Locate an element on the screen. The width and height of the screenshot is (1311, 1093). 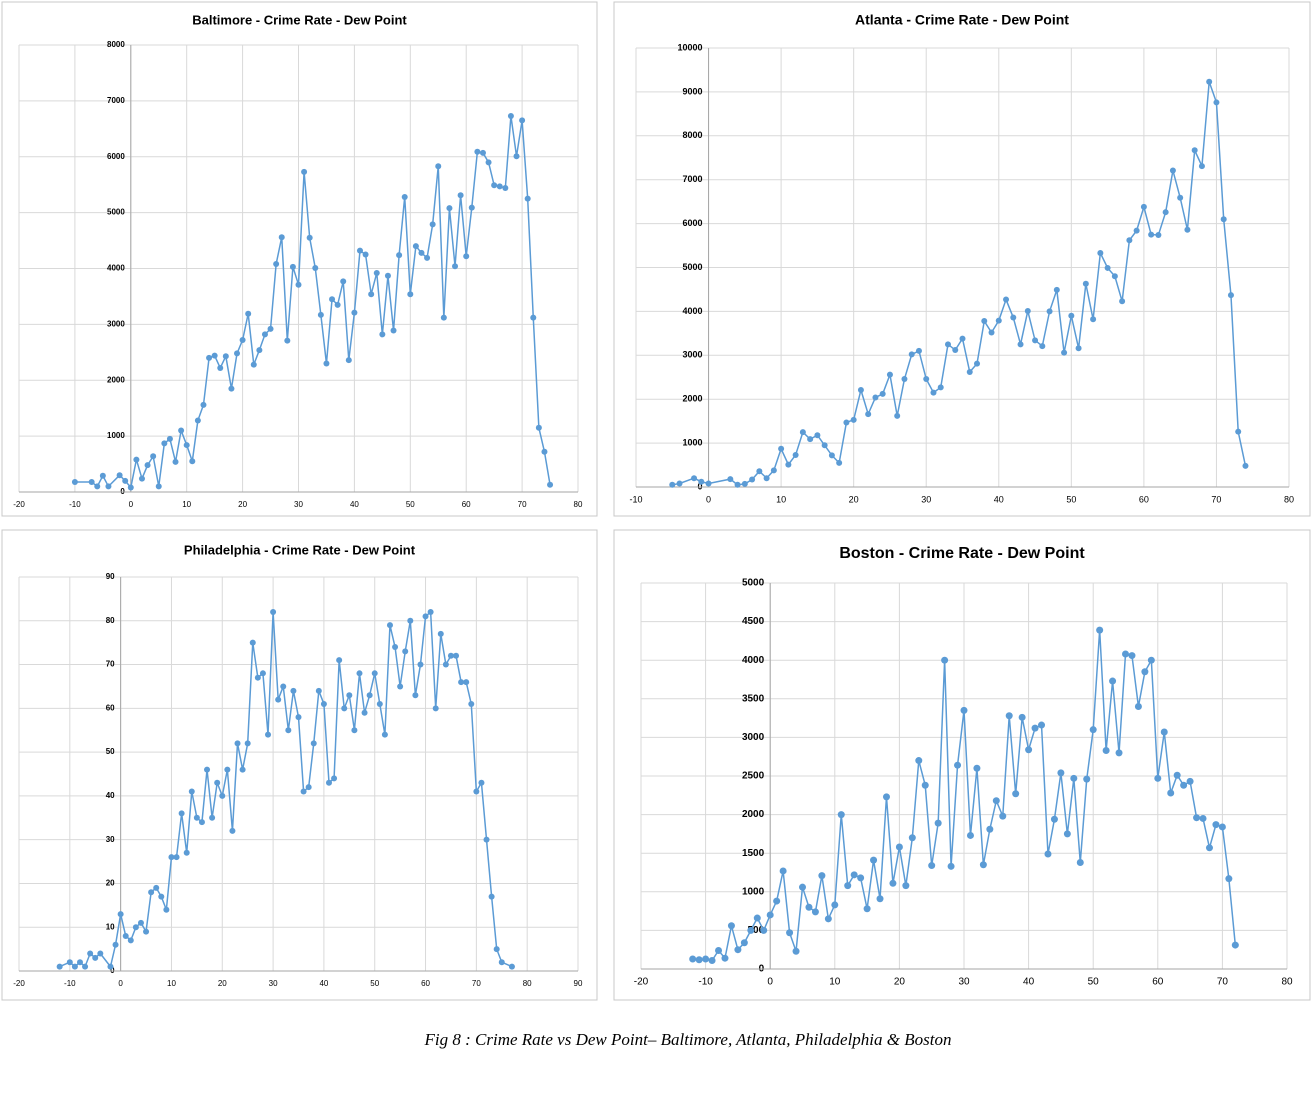
y-tick-label: 4000 is located at coordinates (693, 311).